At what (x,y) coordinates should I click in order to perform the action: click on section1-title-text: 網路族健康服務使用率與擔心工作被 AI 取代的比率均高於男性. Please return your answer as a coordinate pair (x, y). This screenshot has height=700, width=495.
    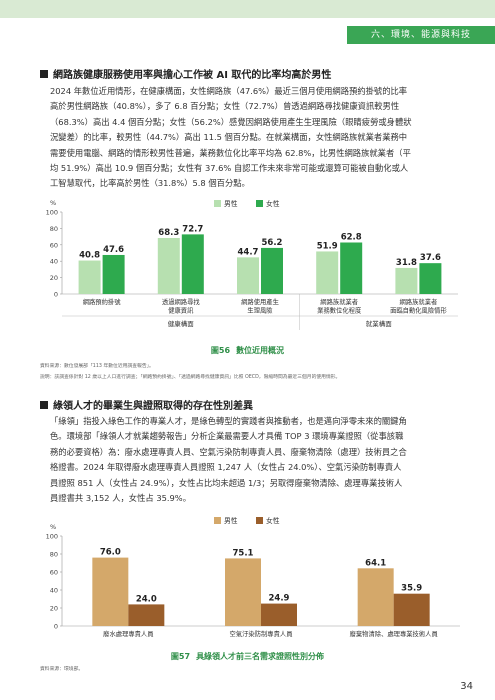
    Looking at the image, I should click on (192, 75).